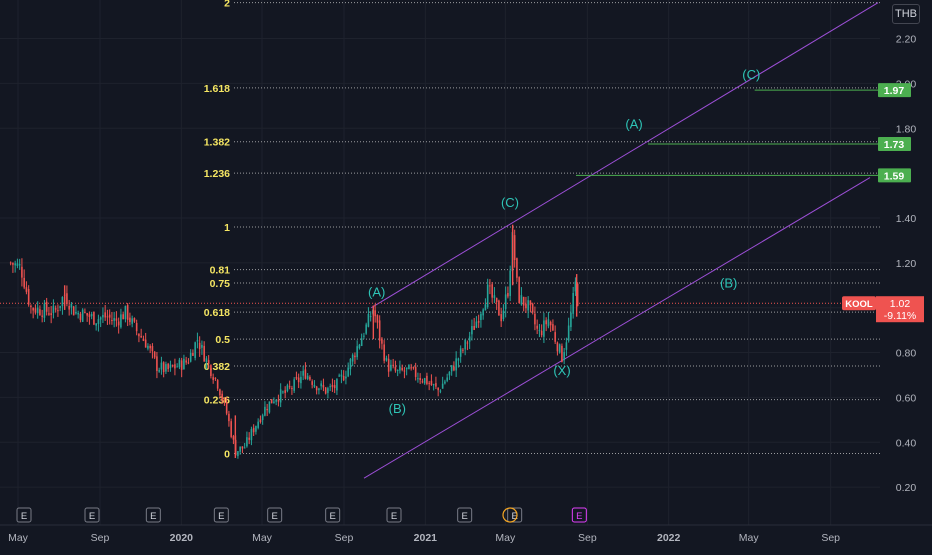 This screenshot has width=932, height=555. Describe the element at coordinates (397, 408) in the screenshot. I see `wave-label: (B)` at that location.